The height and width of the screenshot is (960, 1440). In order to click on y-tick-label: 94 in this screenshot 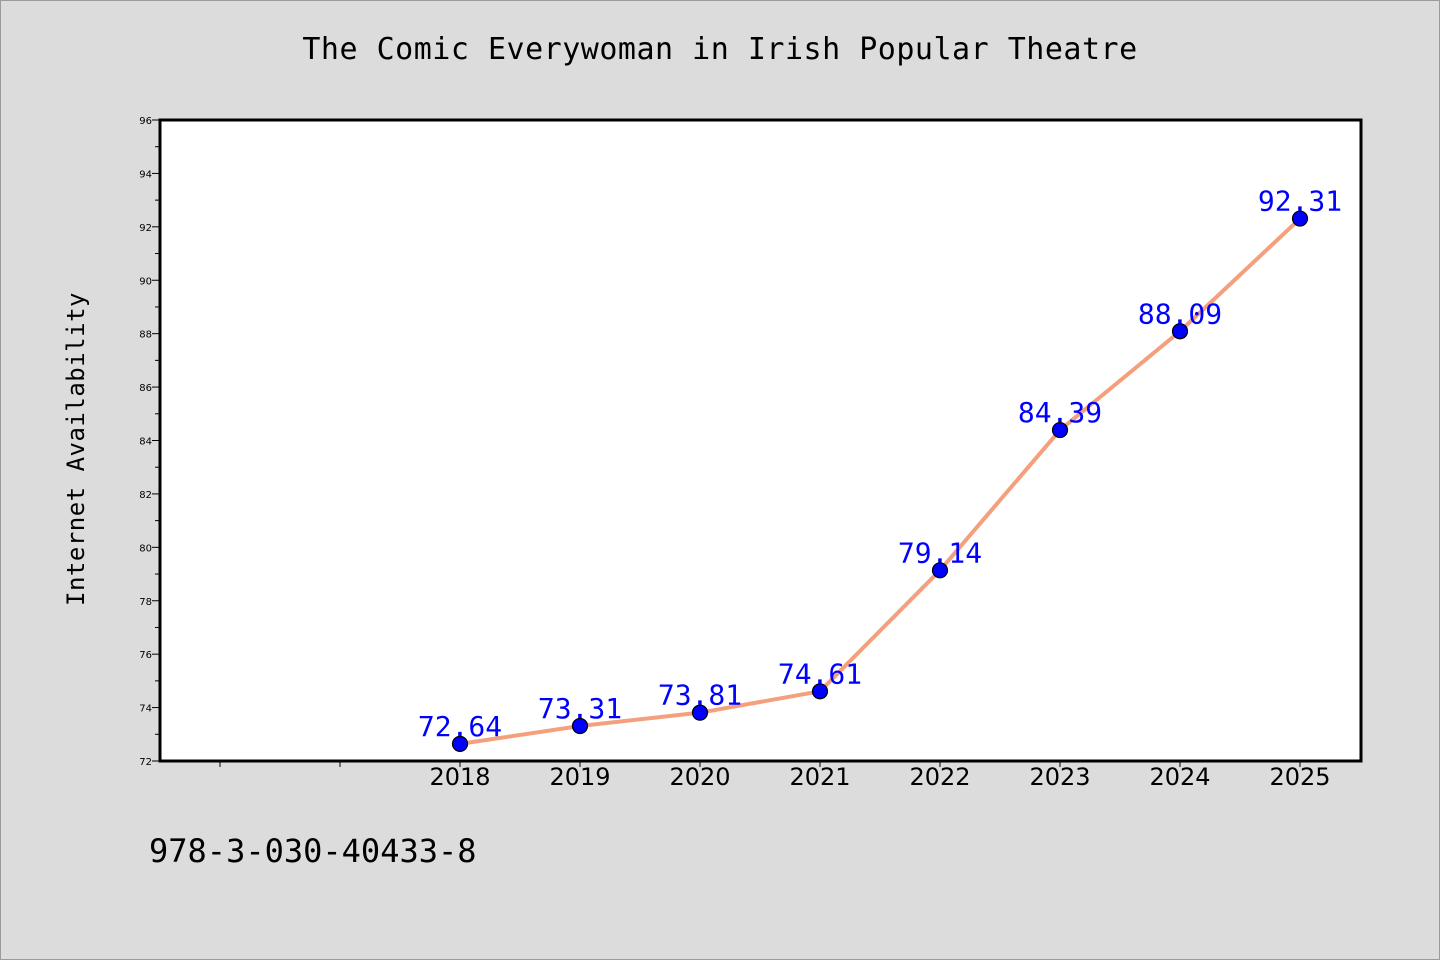, I will do `click(145, 174)`.